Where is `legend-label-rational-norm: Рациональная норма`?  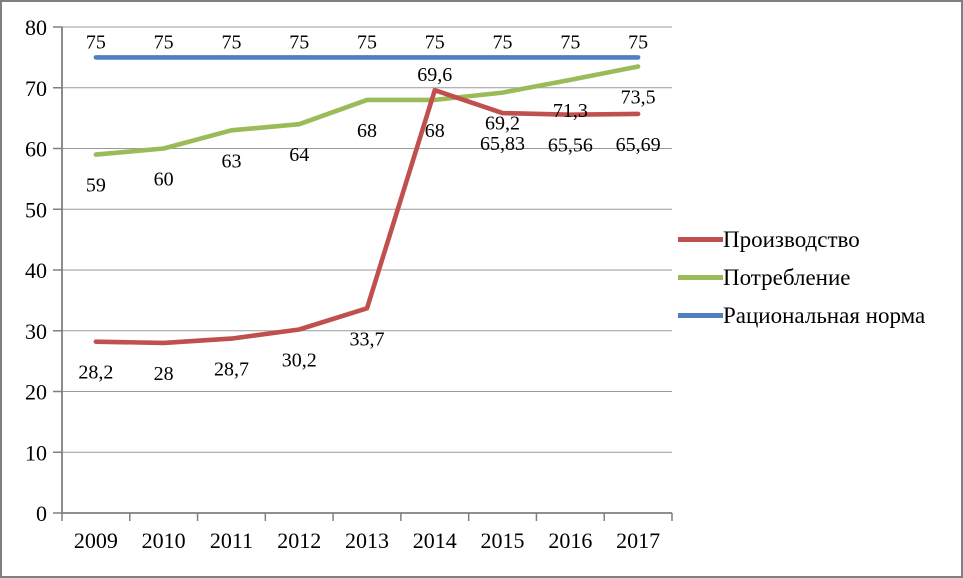
legend-label-rational-norm: Рациональная норма is located at coordinates (824, 315).